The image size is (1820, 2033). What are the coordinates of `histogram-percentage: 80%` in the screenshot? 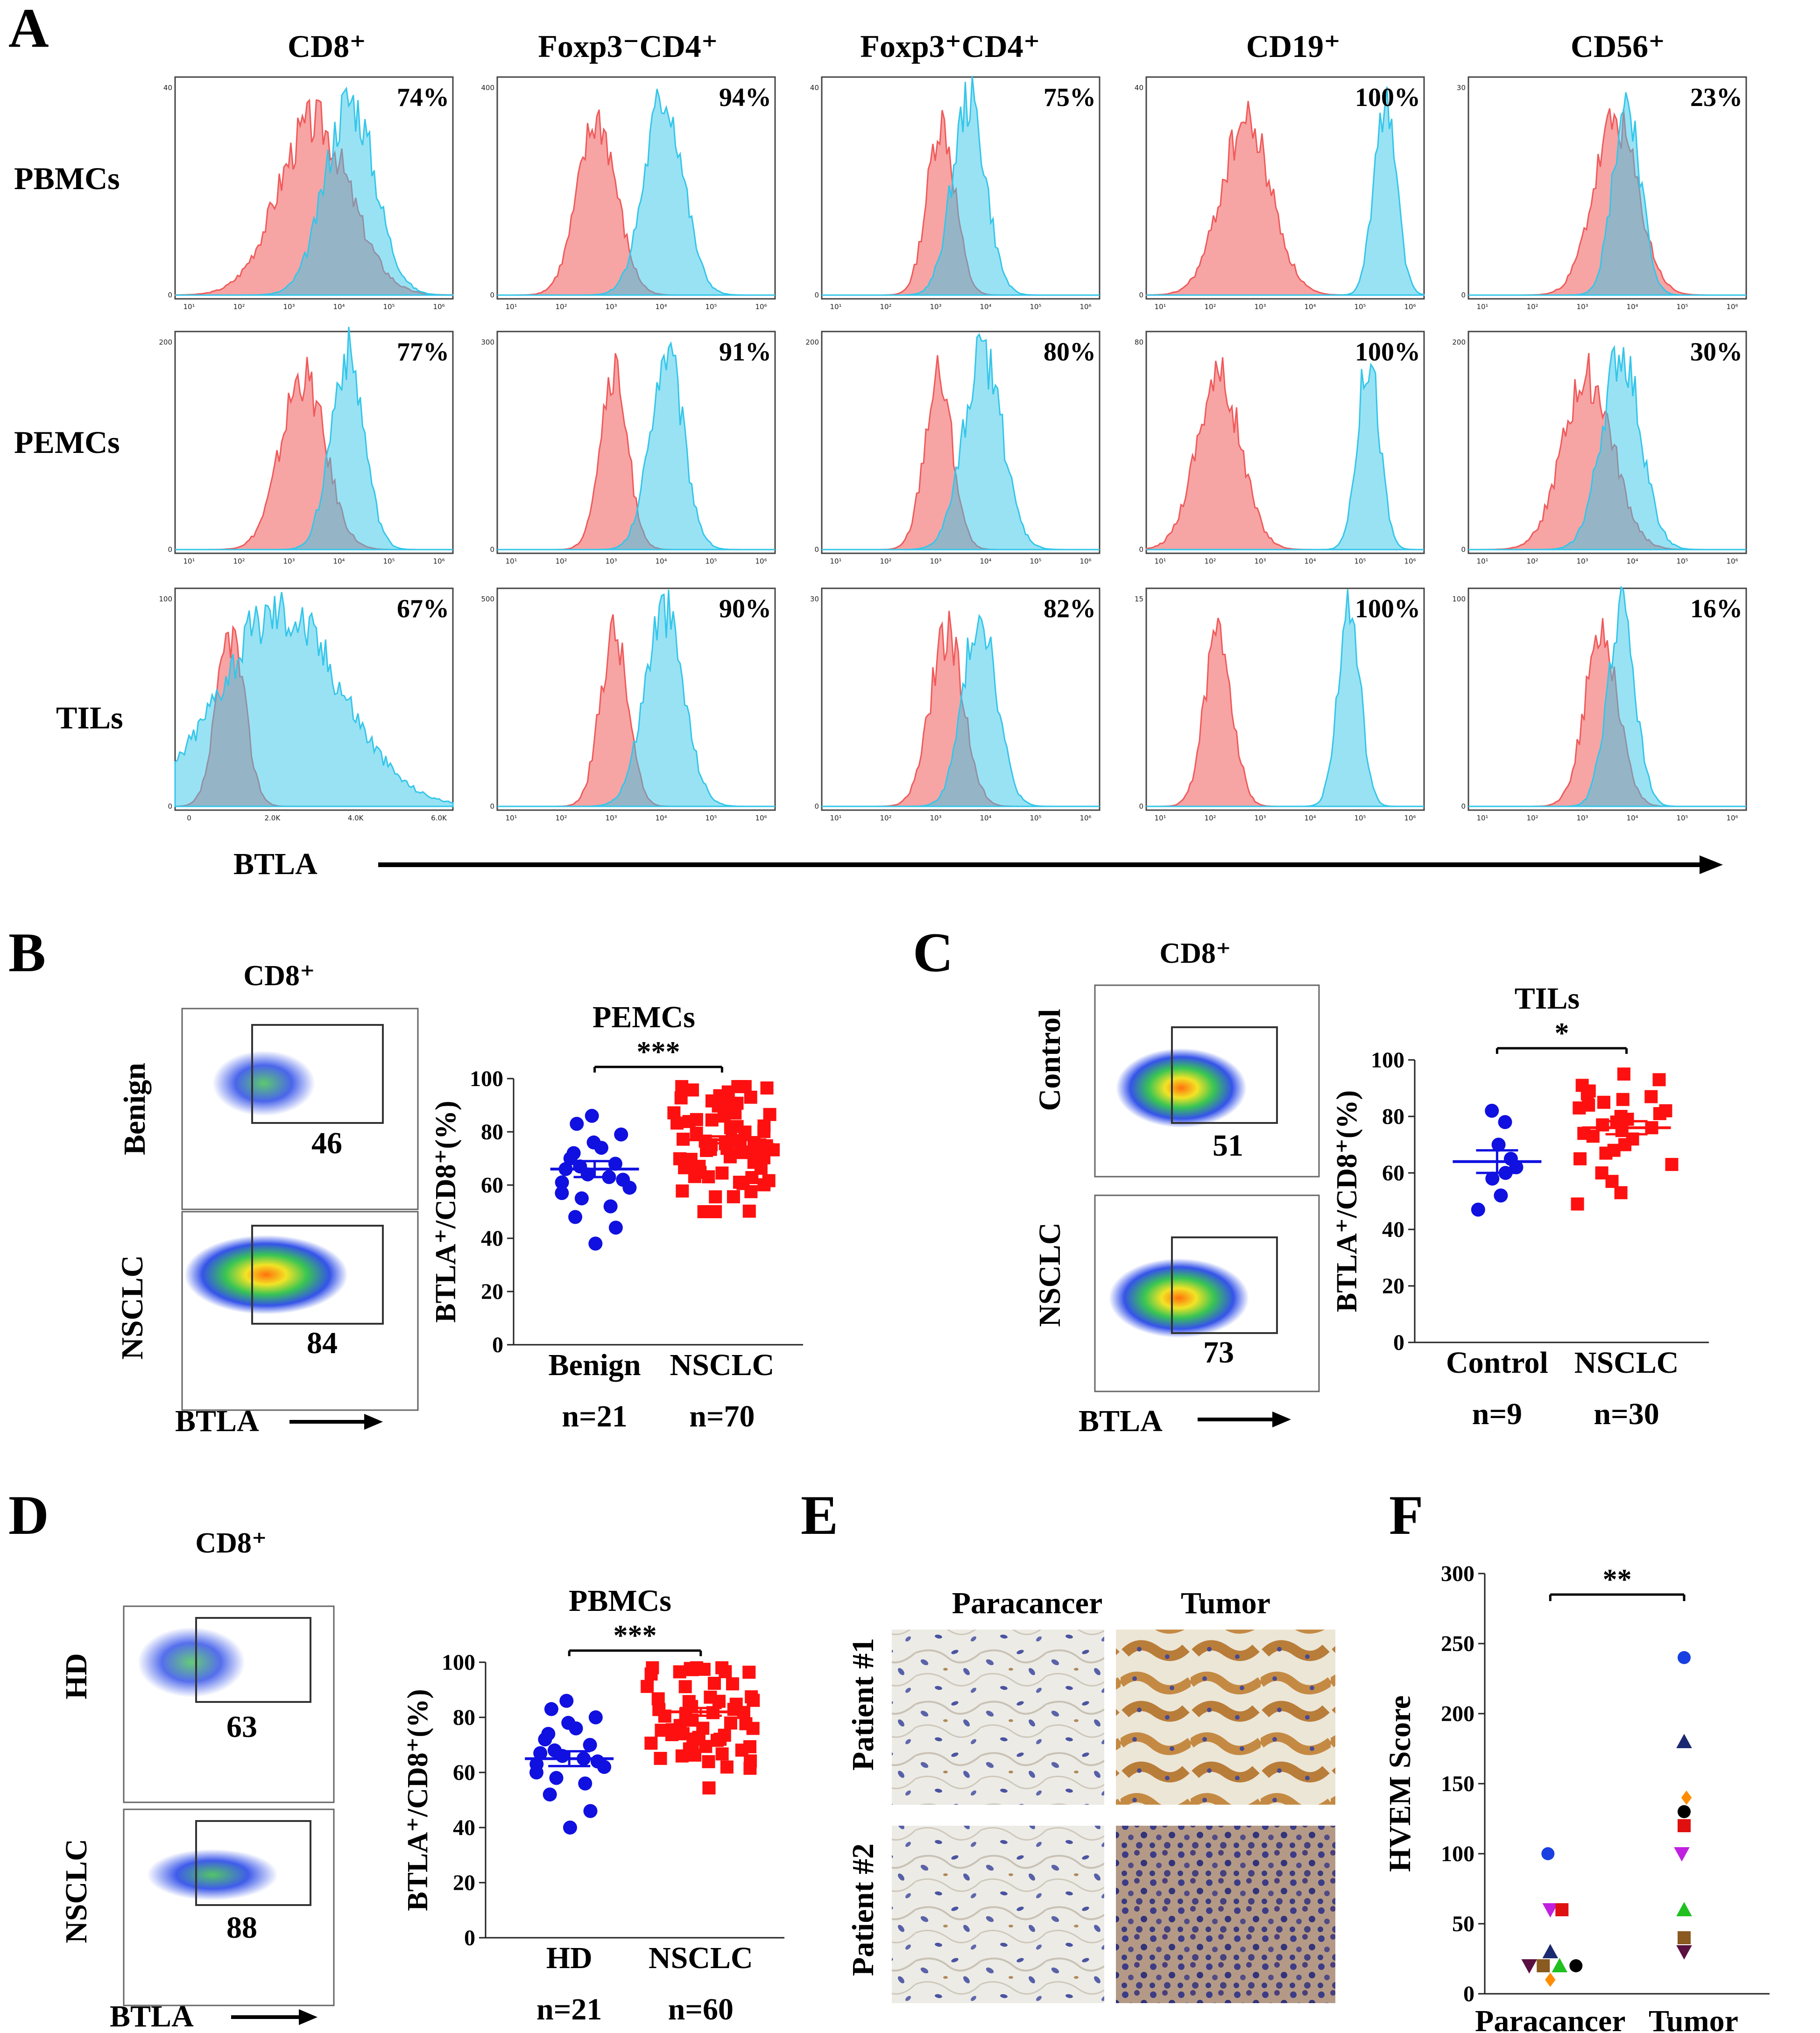 It's located at (1070, 352).